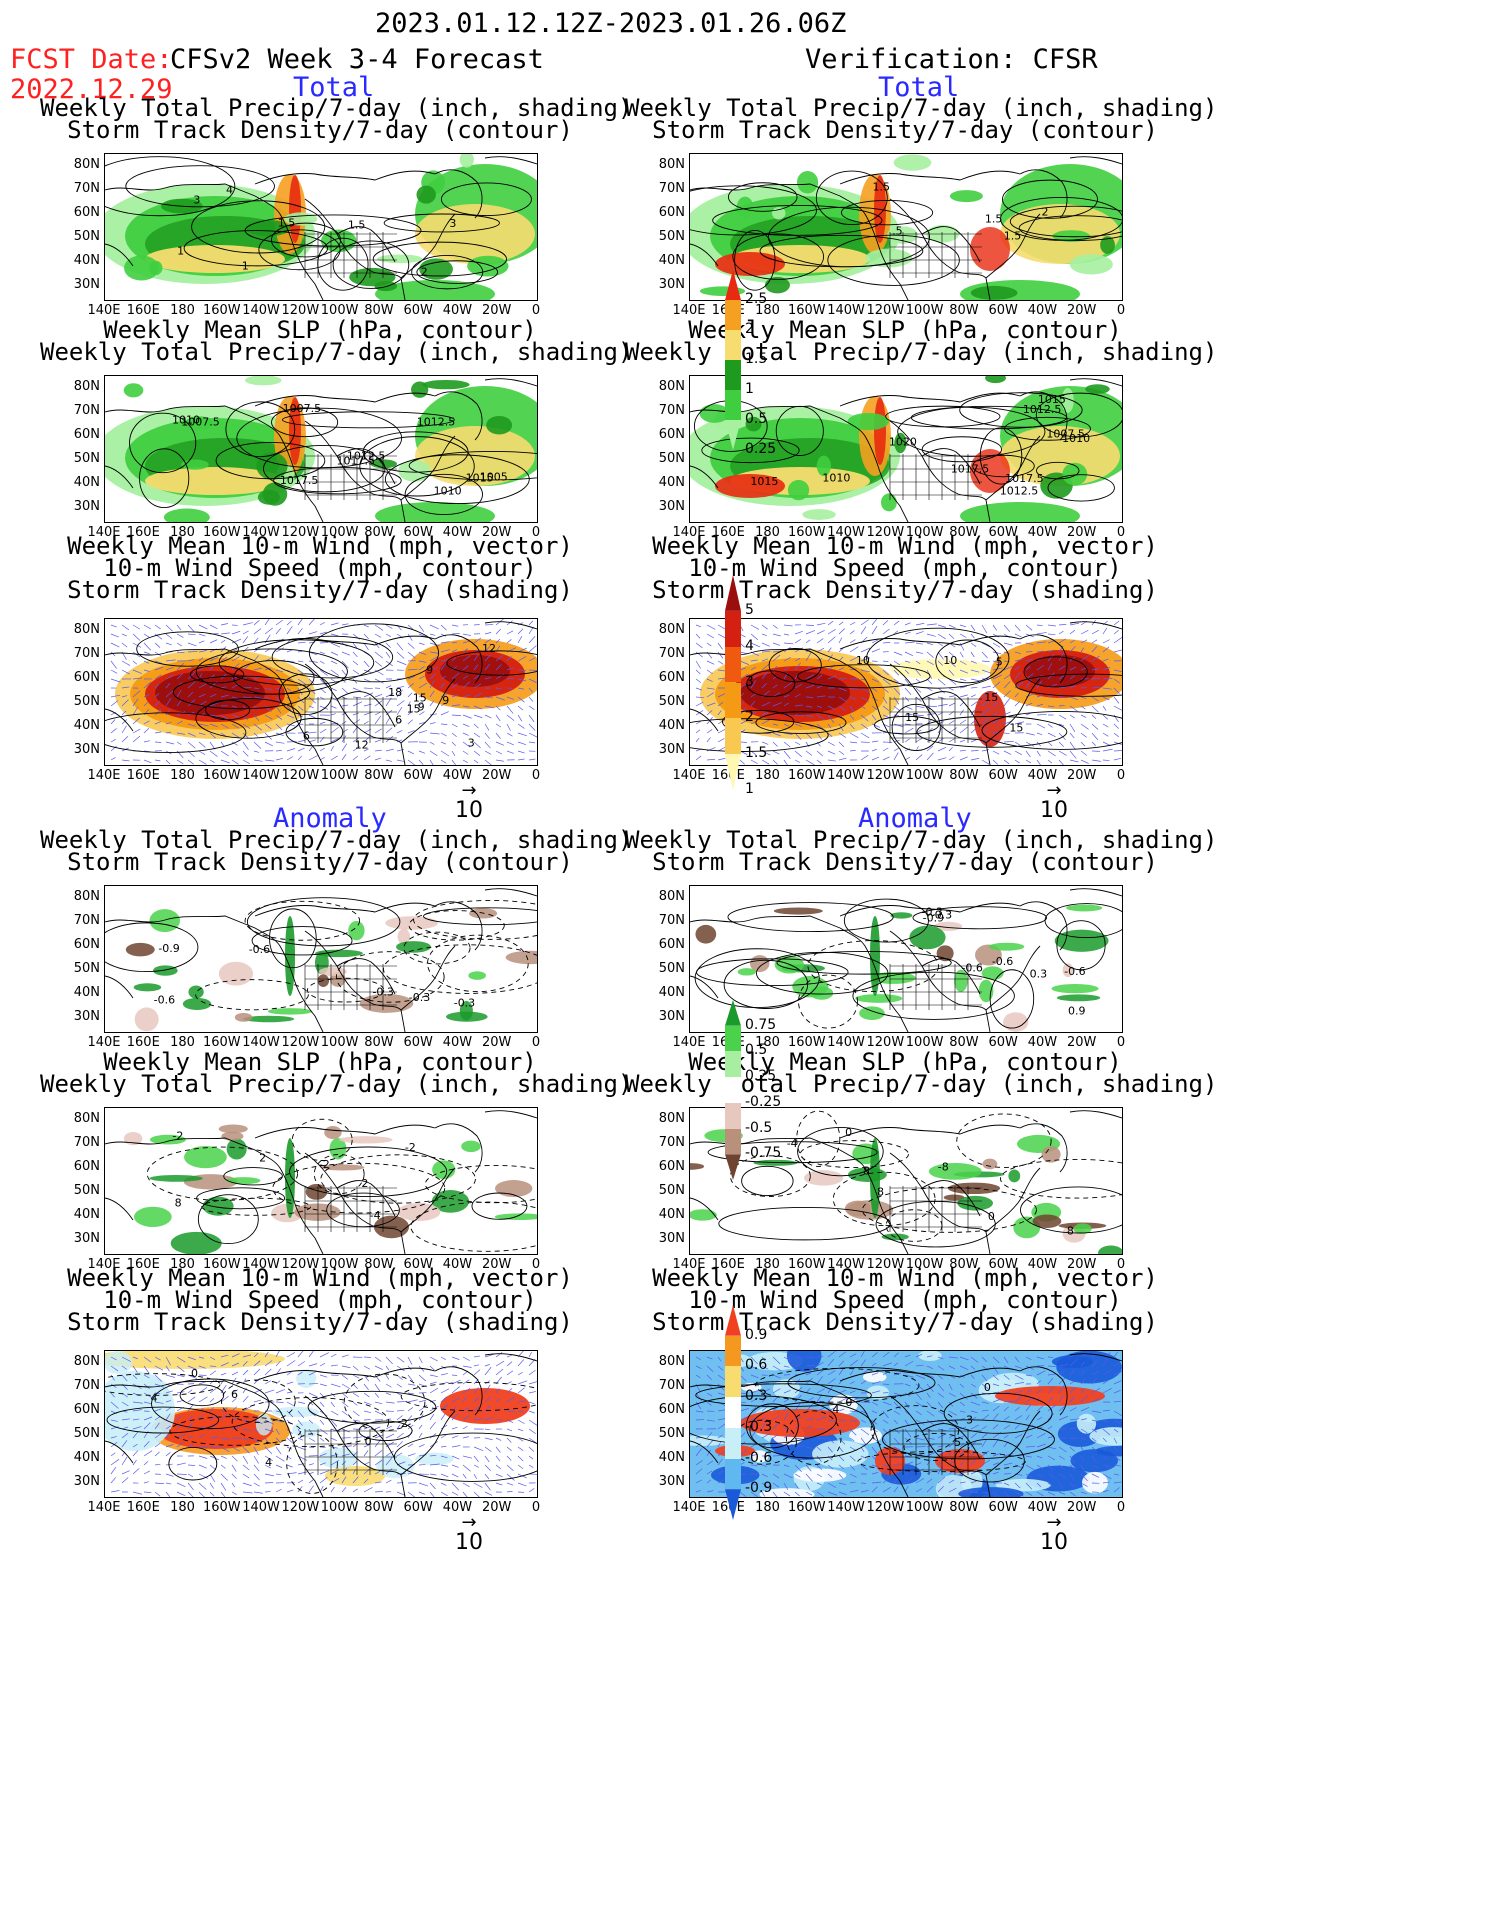 Image resolution: width=1487 pixels, height=1925 pixels. What do you see at coordinates (1019, 490) in the screenshot?
I see `contour-label: 1012.5` at bounding box center [1019, 490].